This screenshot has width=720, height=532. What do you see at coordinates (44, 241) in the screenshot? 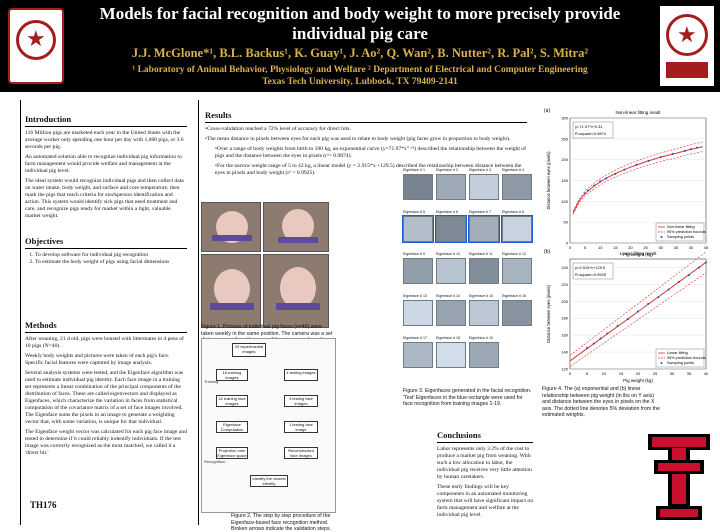
I see `objectives-heading: Objectives` at bounding box center [44, 241].